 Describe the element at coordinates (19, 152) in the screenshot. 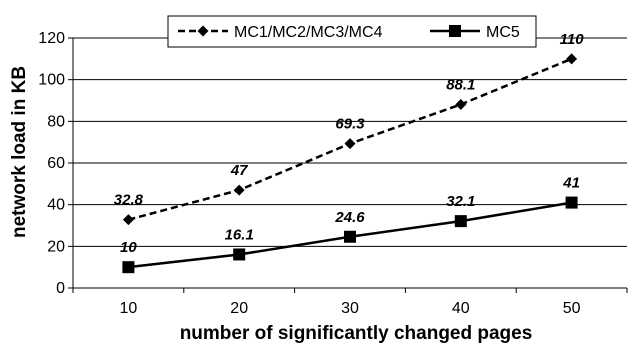

I see `y-axis-title: network load in KB` at that location.